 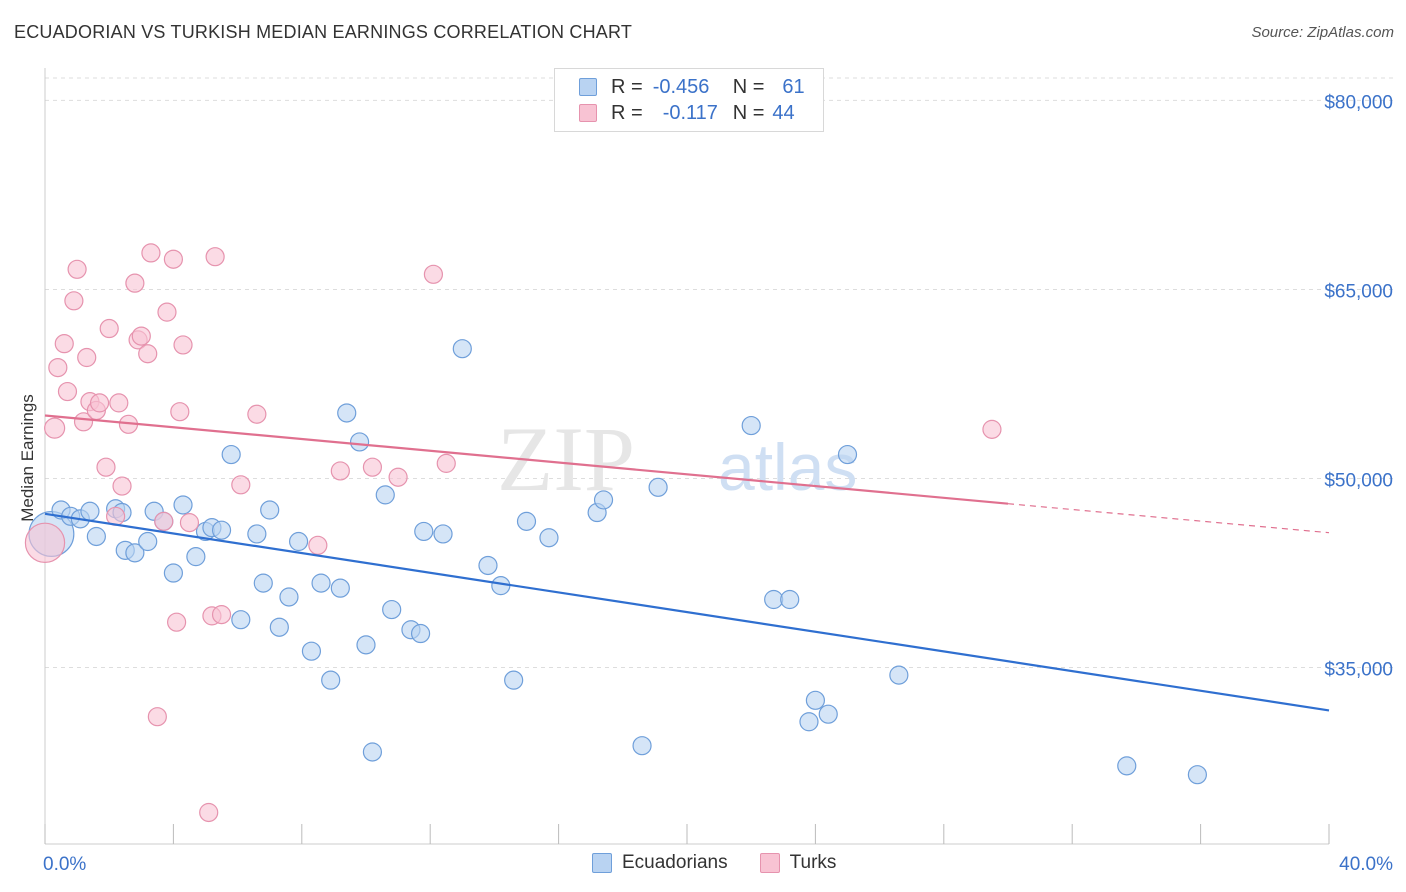 I want to click on trend-line-turks-extrapolated, so click(x=1168, y=518).